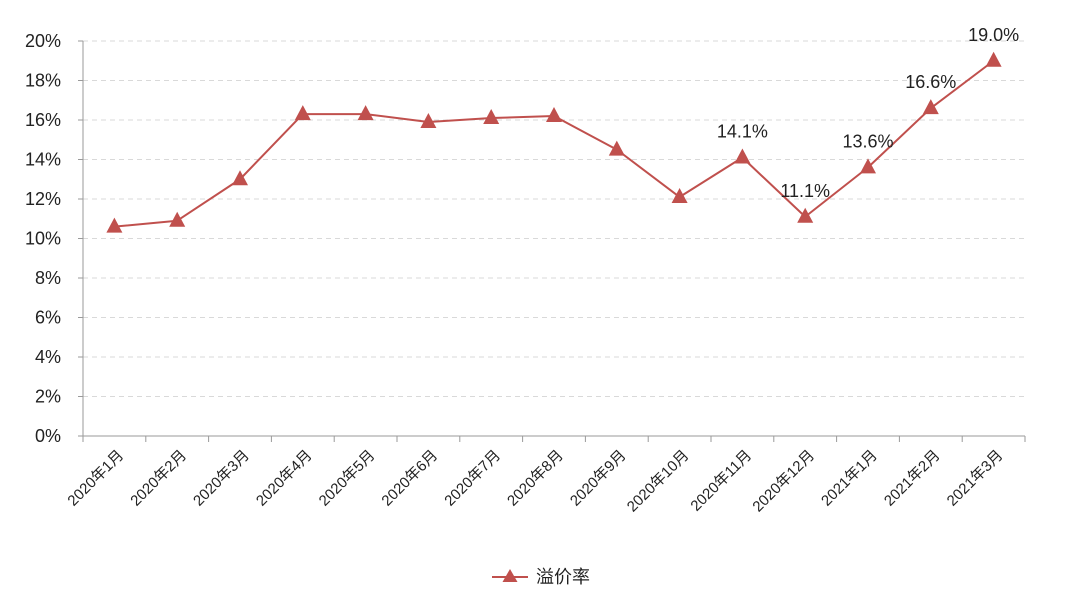 The height and width of the screenshot is (606, 1080). I want to click on x-tick-label: 2021年1月, so click(849, 478).